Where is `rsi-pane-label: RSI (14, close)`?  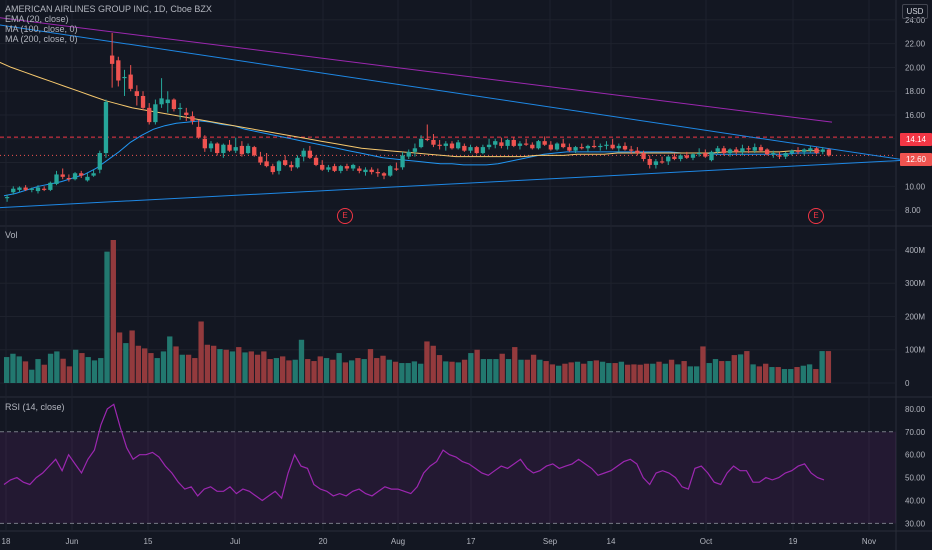 rsi-pane-label: RSI (14, close) is located at coordinates (35, 407).